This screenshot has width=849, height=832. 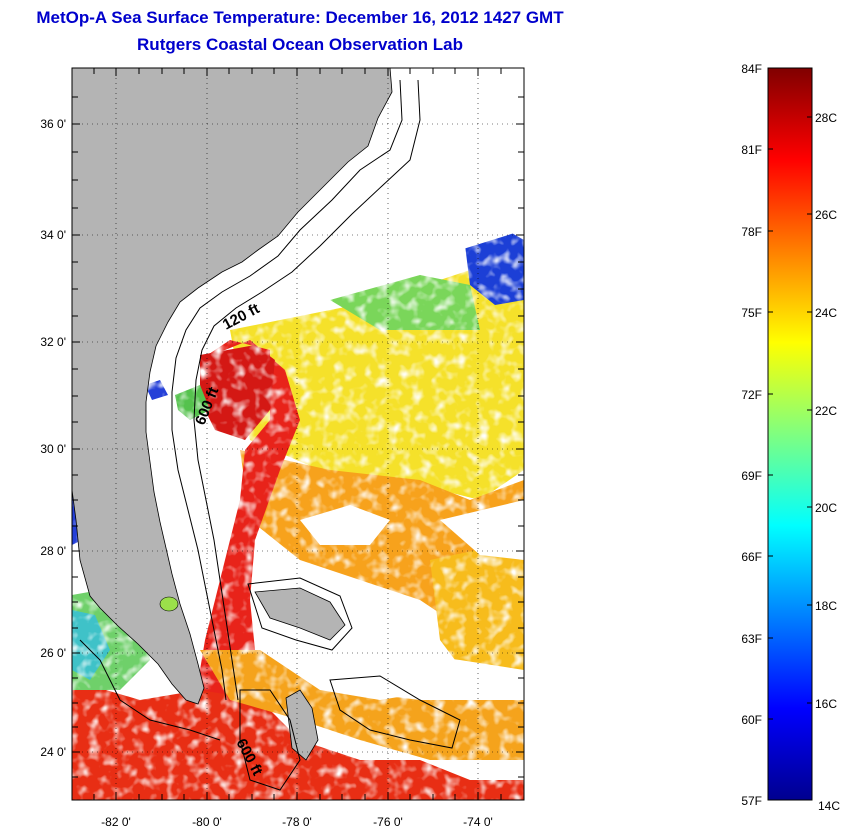 What do you see at coordinates (826, 215) in the screenshot?
I see `cb-label-26c: 26C` at bounding box center [826, 215].